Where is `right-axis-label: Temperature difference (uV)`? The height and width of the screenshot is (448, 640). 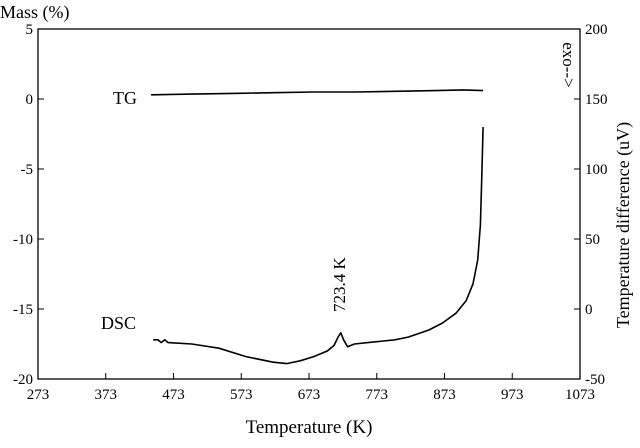
right-axis-label: Temperature difference (uV) is located at coordinates (623, 225).